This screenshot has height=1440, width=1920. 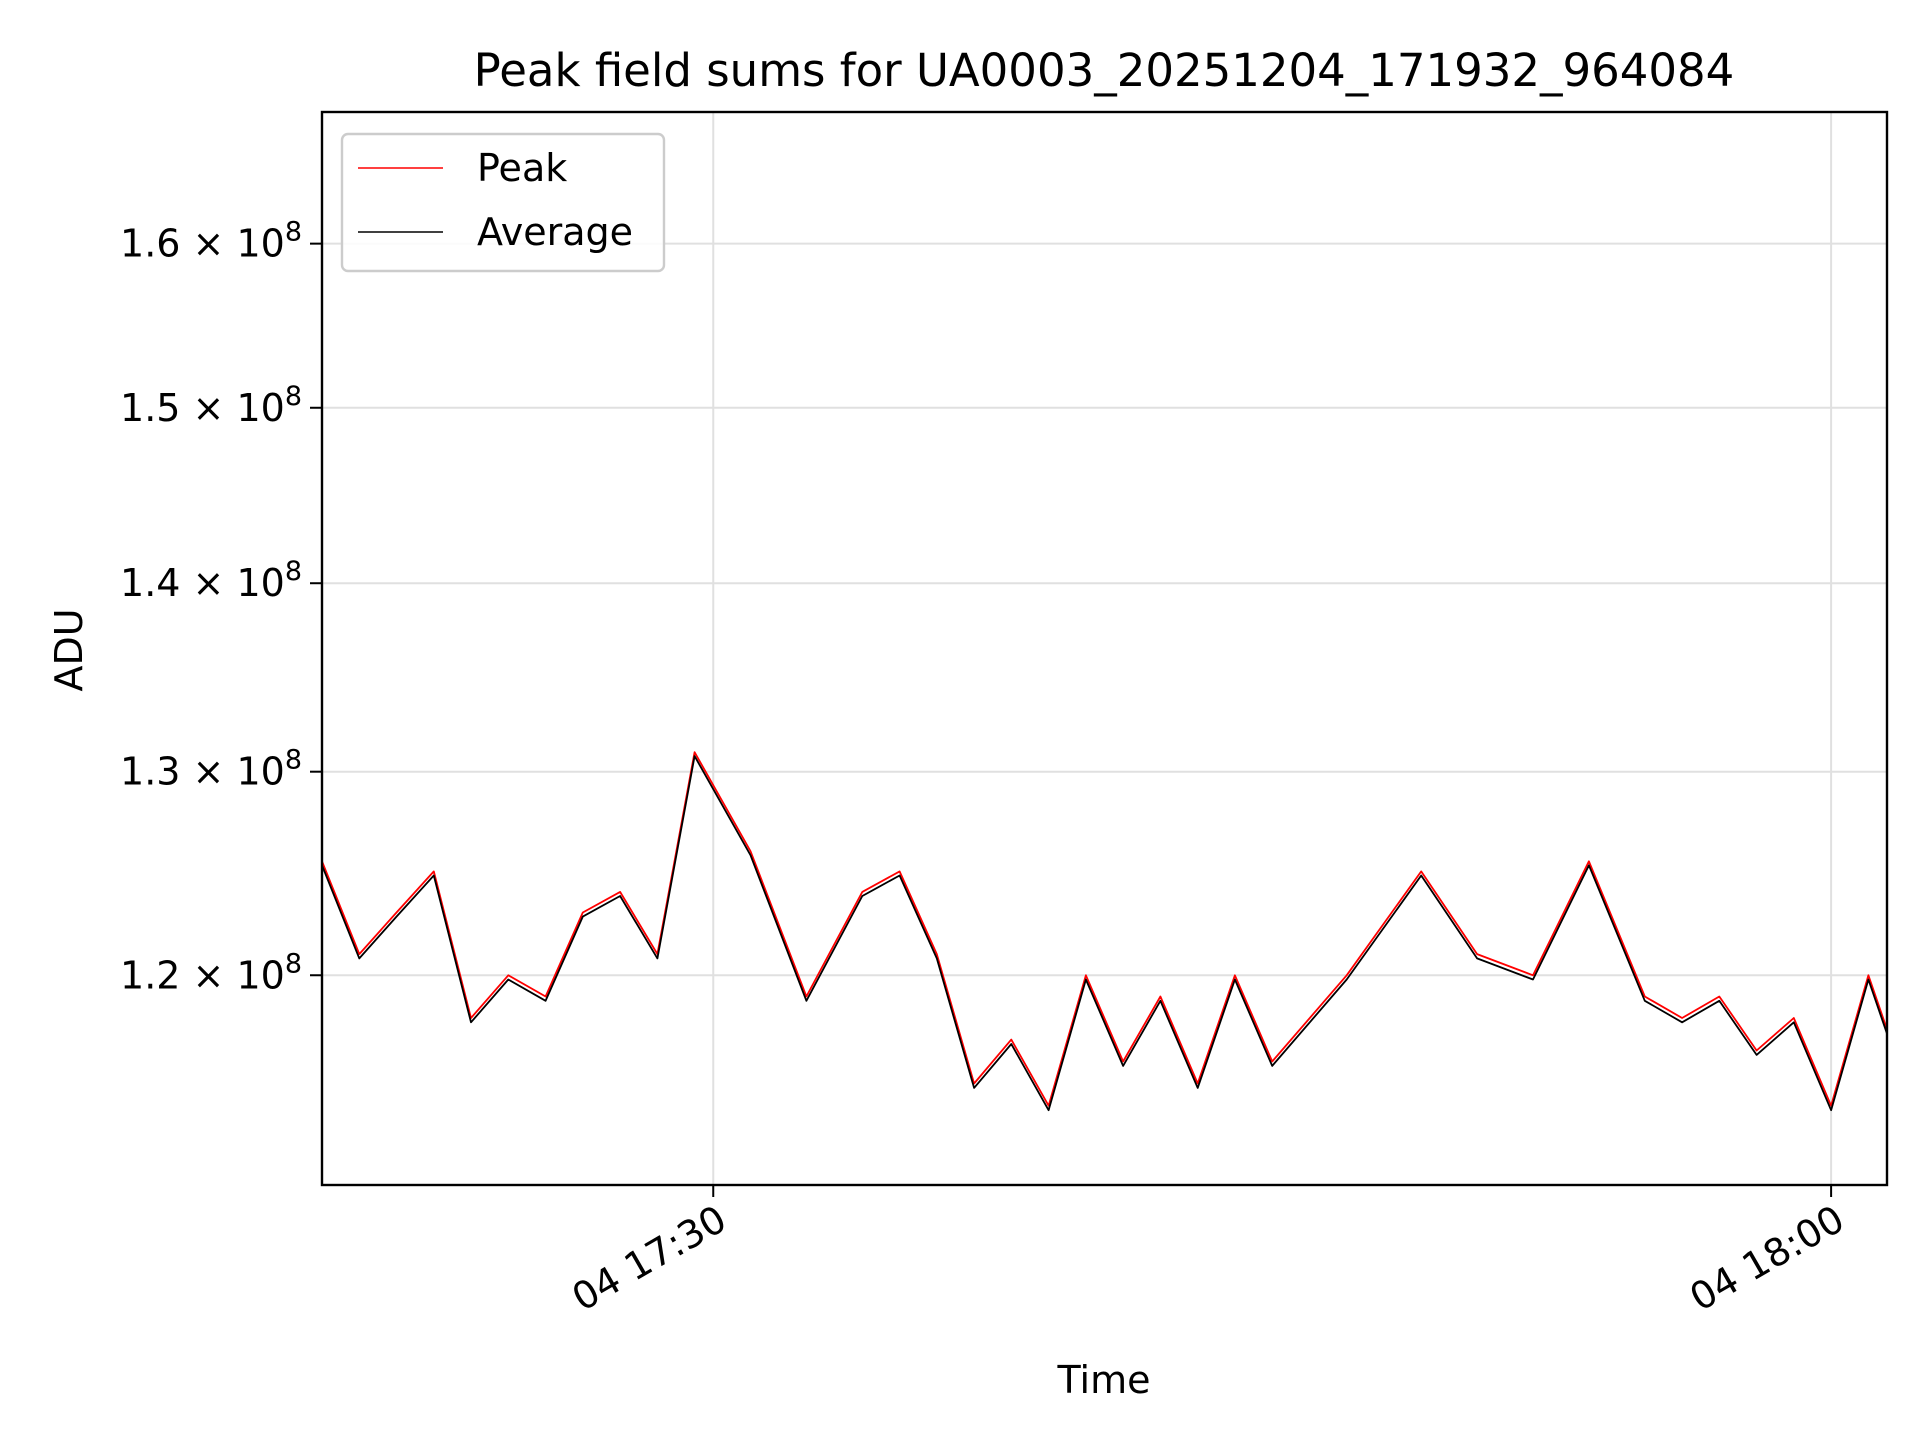 I want to click on y-tick-label: 1.2 × 108, so click(x=211, y=972).